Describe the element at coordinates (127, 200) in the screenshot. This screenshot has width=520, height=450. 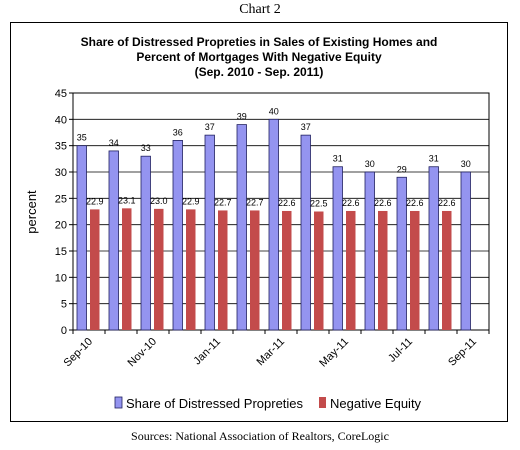
I see `data-label-negative-equity: 23.1` at that location.